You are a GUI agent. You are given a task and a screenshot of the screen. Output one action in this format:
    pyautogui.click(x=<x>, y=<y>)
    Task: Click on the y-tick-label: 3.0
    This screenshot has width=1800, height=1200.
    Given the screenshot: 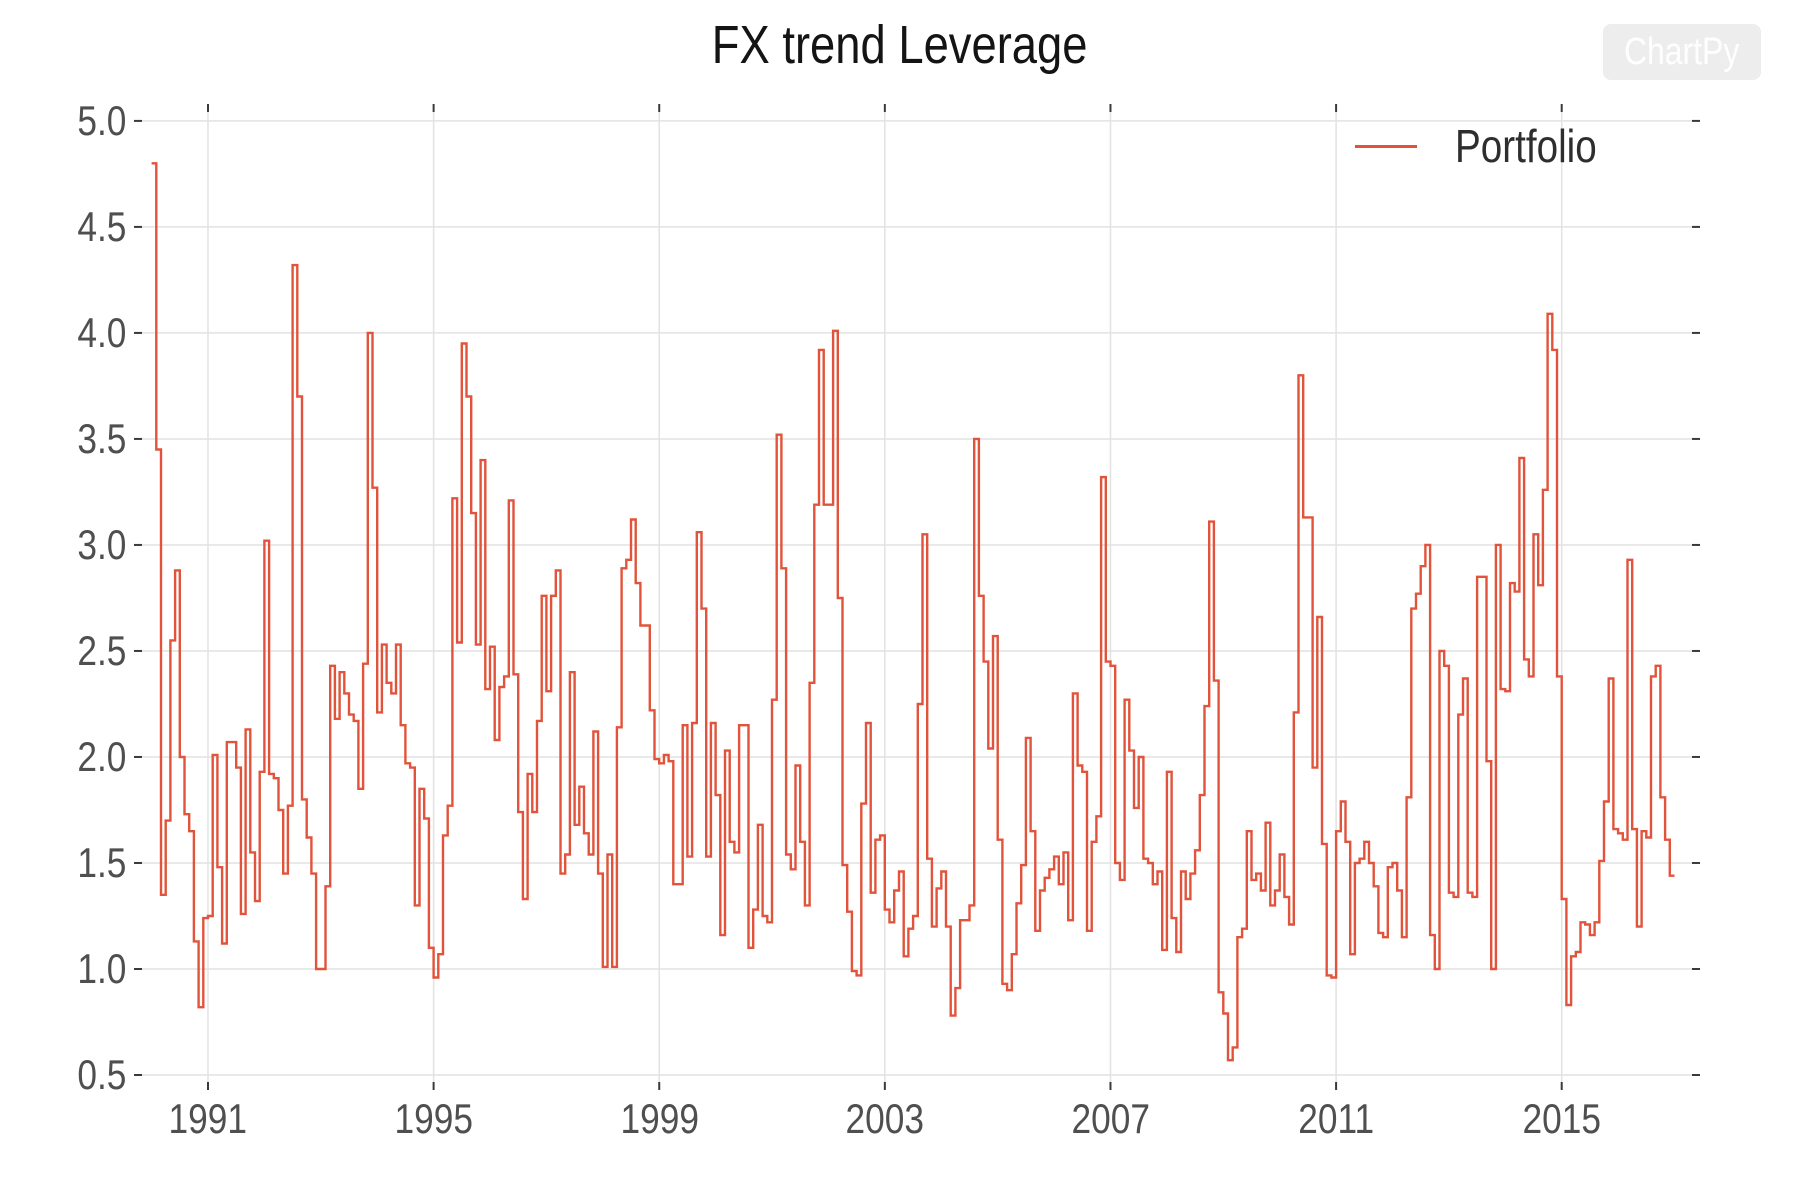 What is the action you would take?
    pyautogui.click(x=101, y=544)
    